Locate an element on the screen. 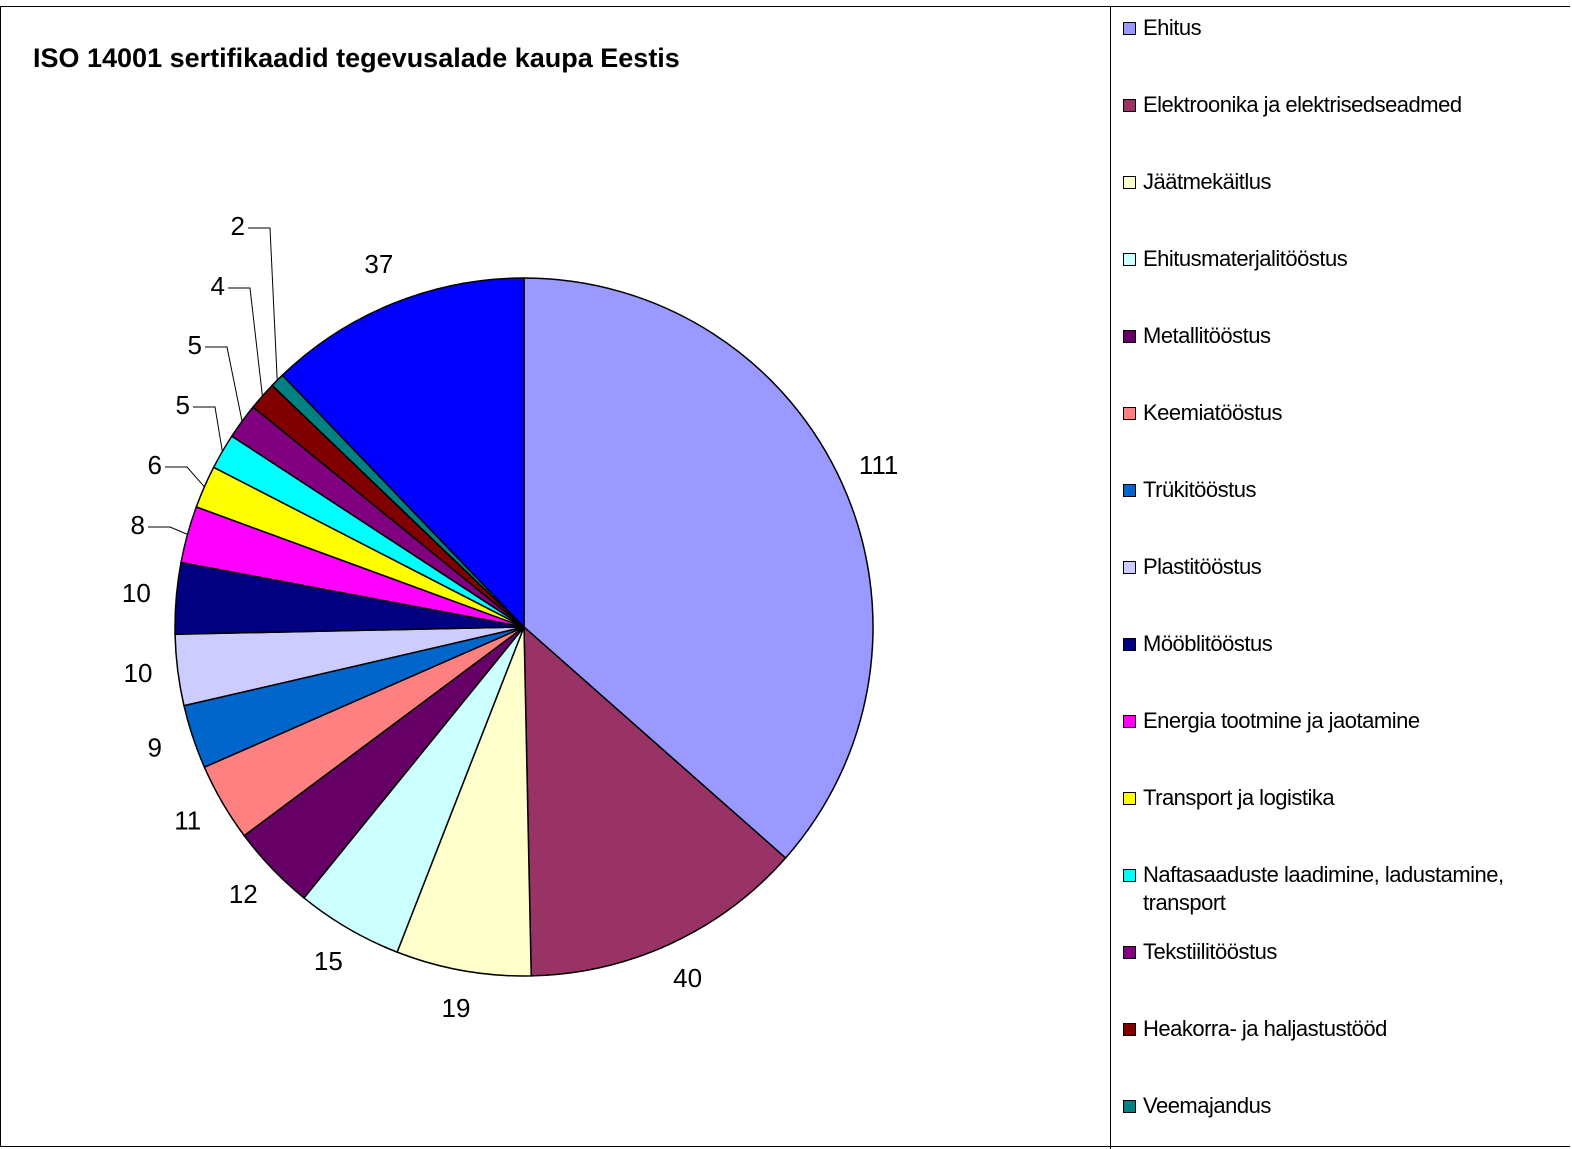  legend-label: Transport ja logistika is located at coordinates (1239, 797).